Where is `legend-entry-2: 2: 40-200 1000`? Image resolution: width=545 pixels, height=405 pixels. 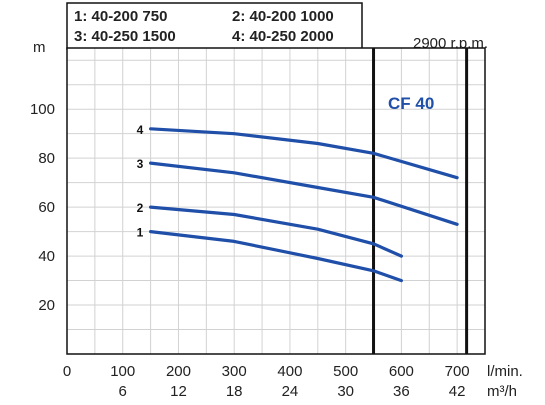 legend-entry-2: 2: 40-200 1000 is located at coordinates (283, 16).